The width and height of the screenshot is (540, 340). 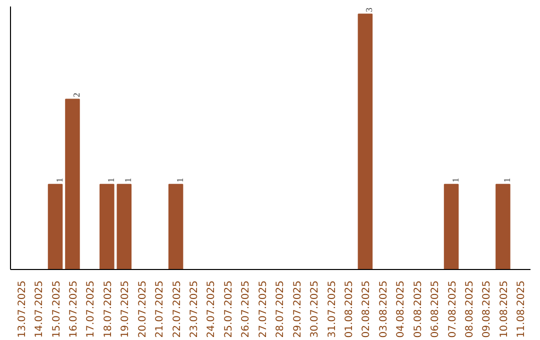 I want to click on data-label: 2, so click(x=76, y=95).